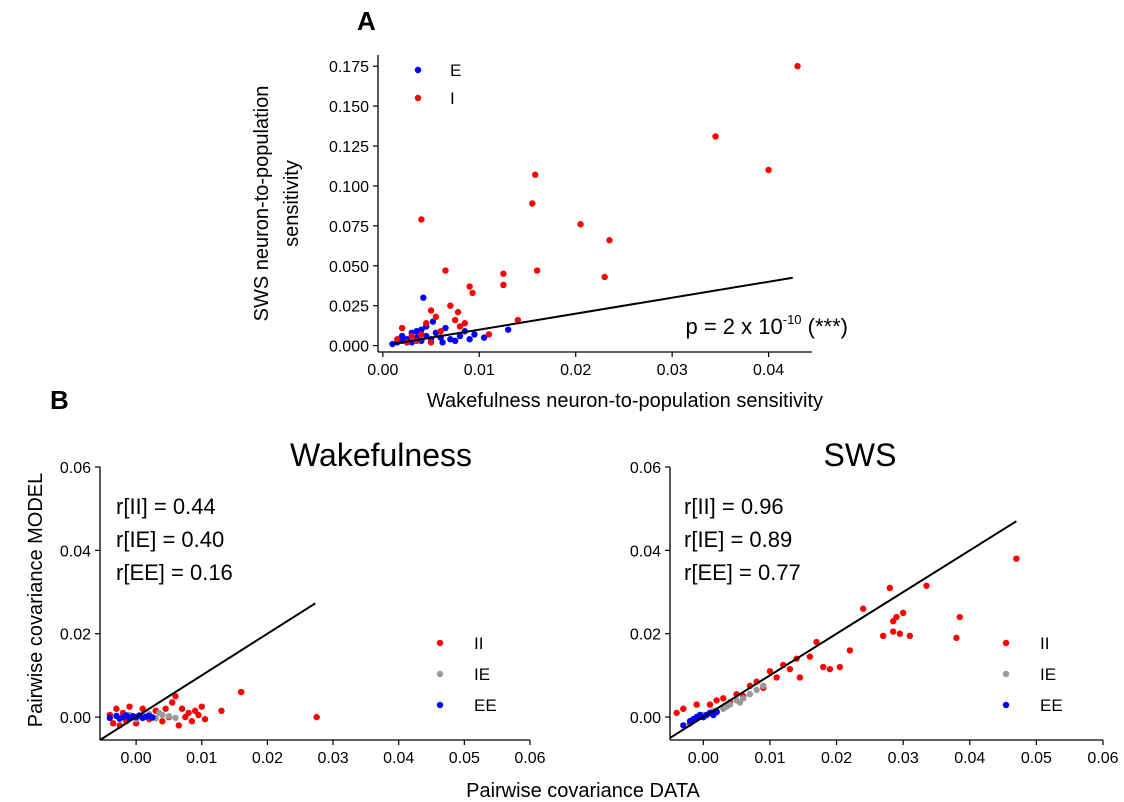 The height and width of the screenshot is (802, 1124). I want to click on x-tick-label: 0.05, so click(1036, 758).